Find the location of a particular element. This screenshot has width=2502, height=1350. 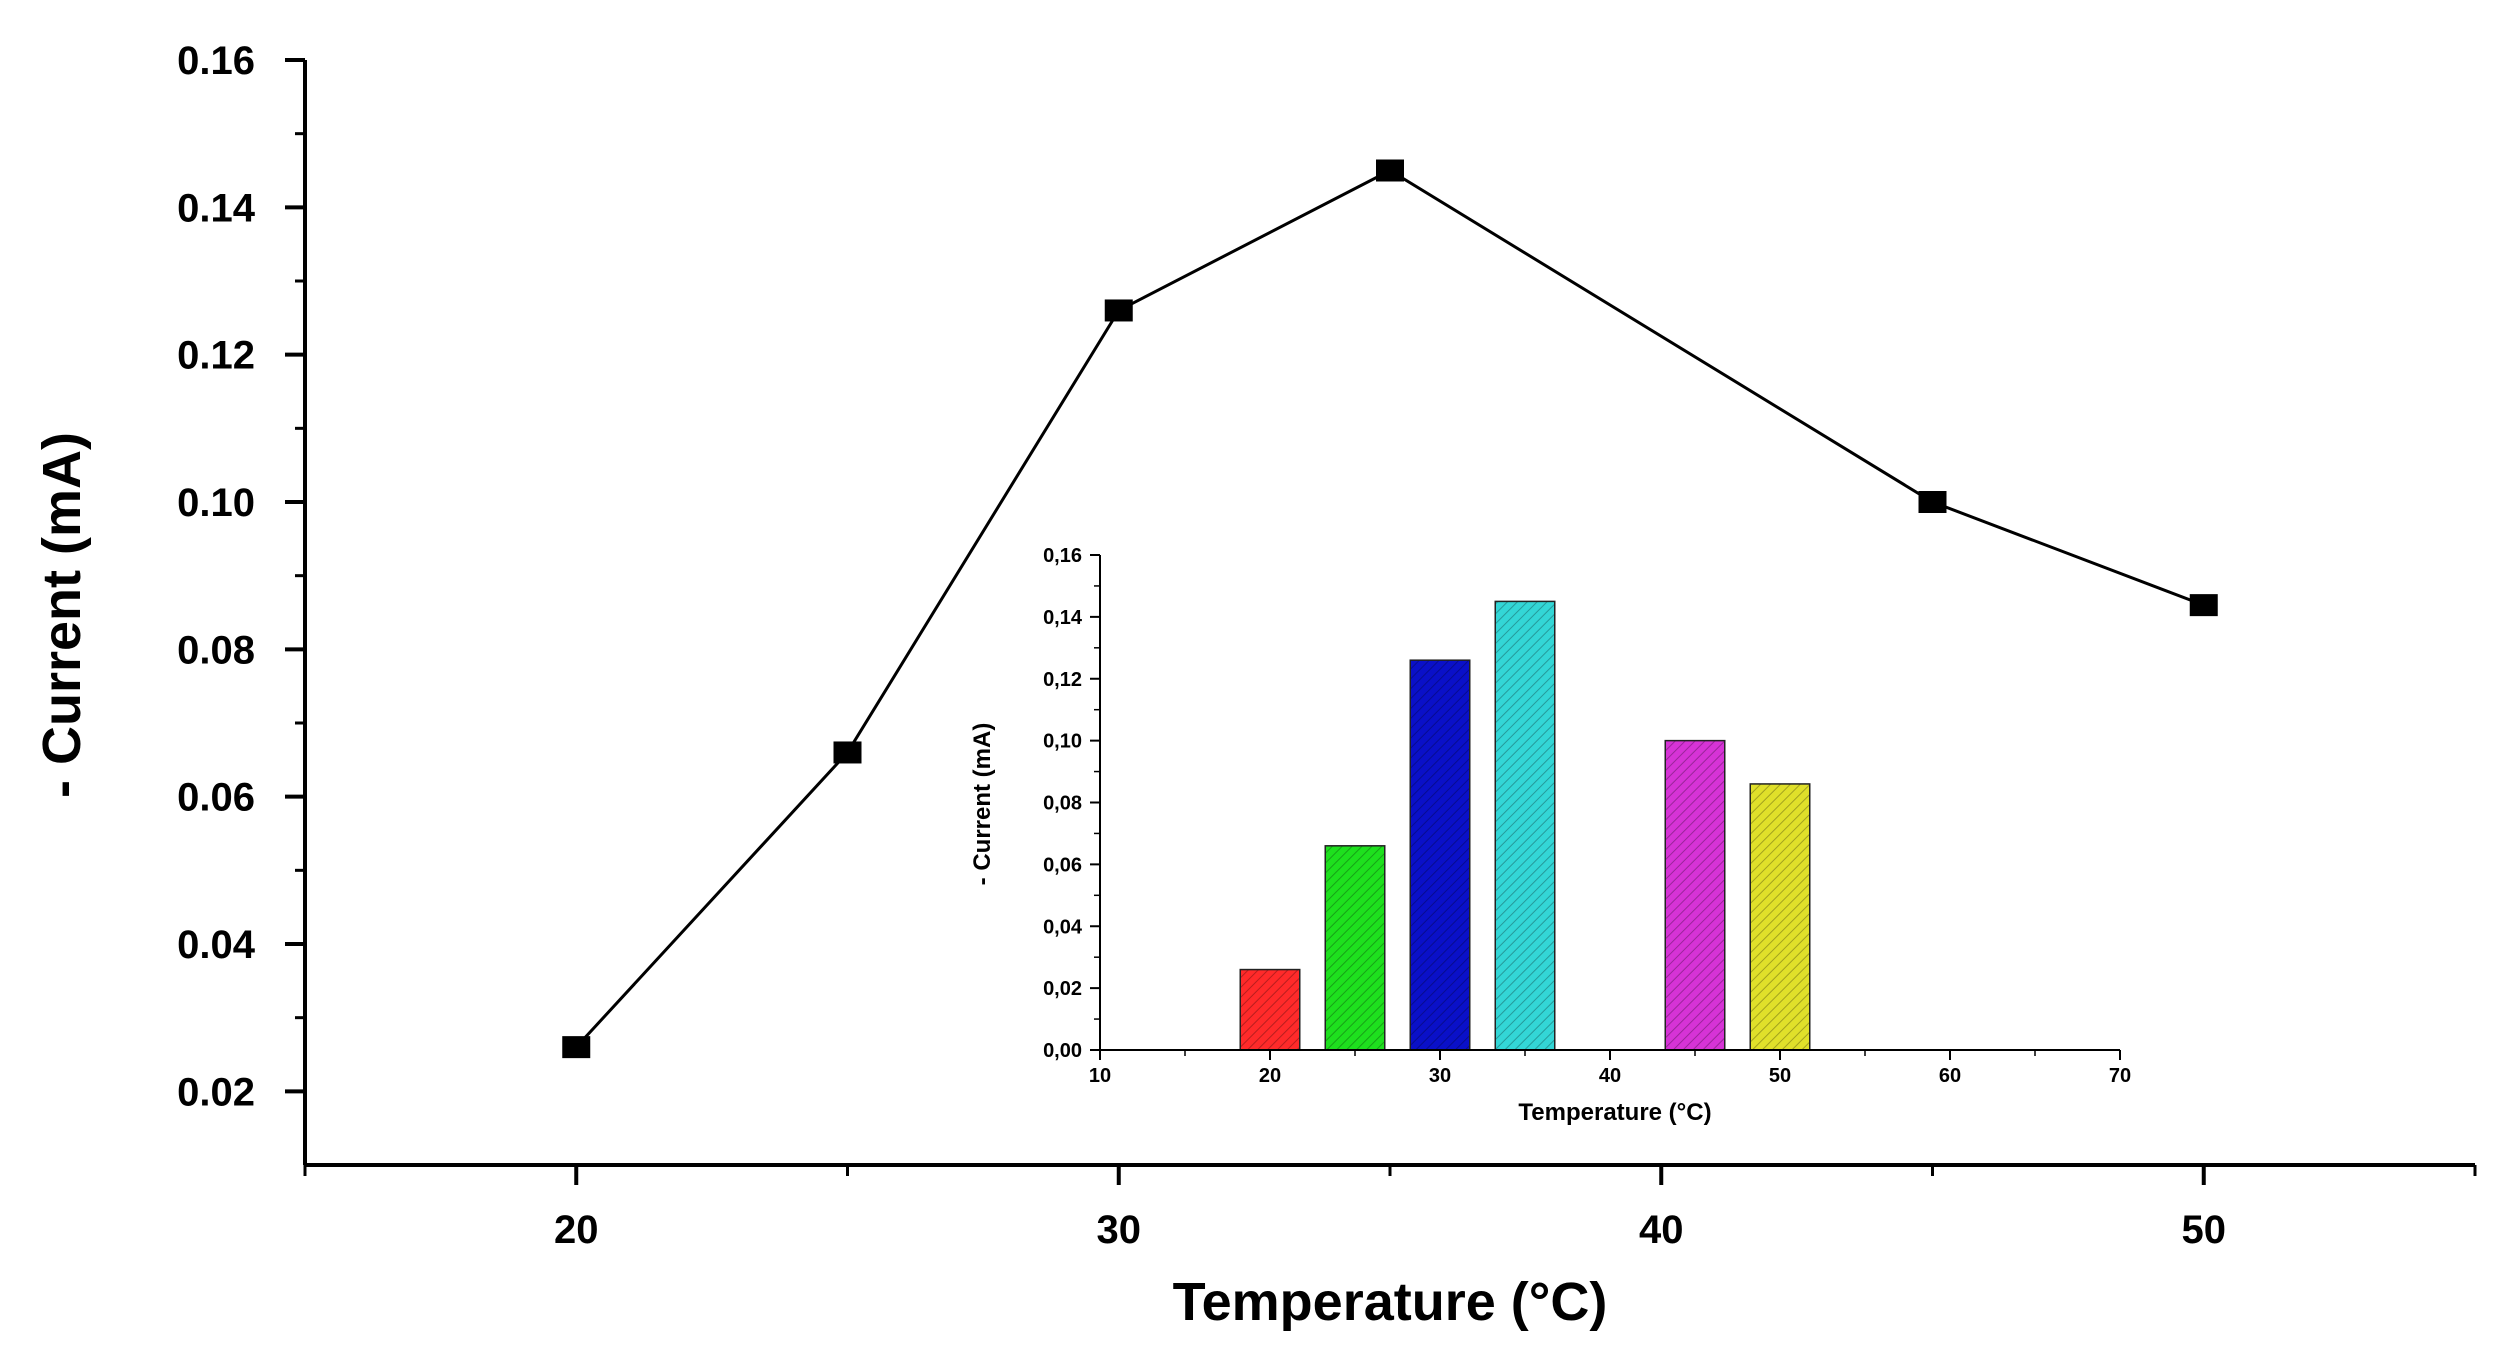

inset-x-tick-label: 60 is located at coordinates (1950, 1076).